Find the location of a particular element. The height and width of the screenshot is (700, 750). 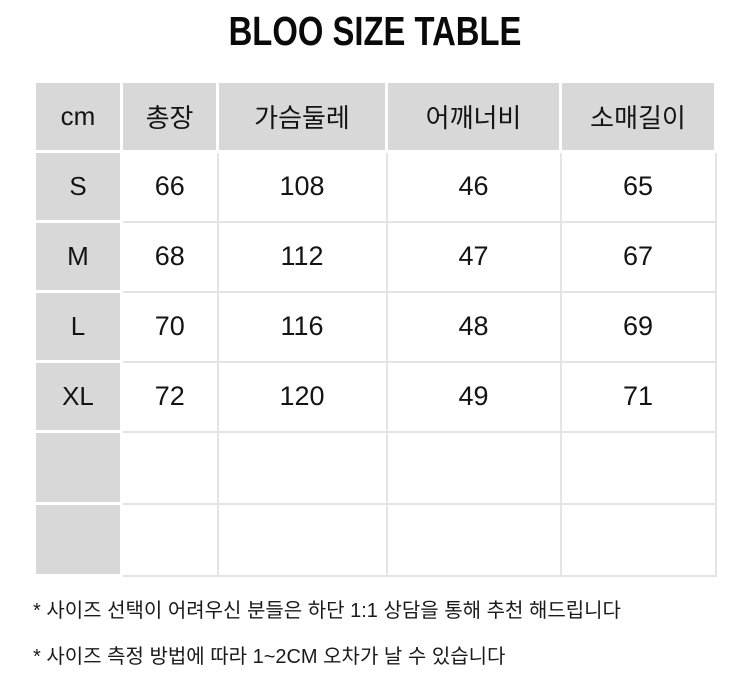

value-cell: 112 is located at coordinates (302, 256).